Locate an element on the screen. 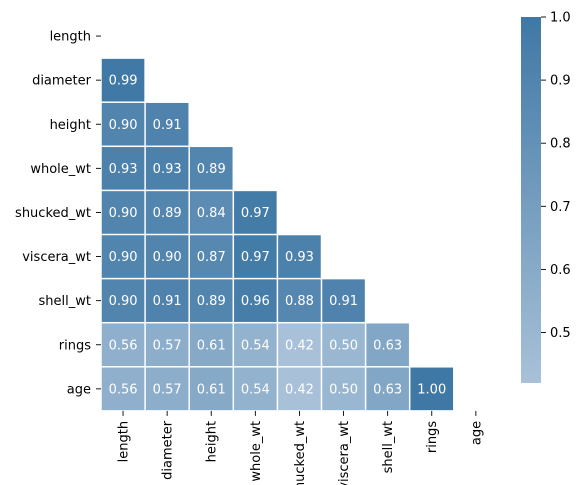  heatmap-cell-age-diameter is located at coordinates (167, 389).